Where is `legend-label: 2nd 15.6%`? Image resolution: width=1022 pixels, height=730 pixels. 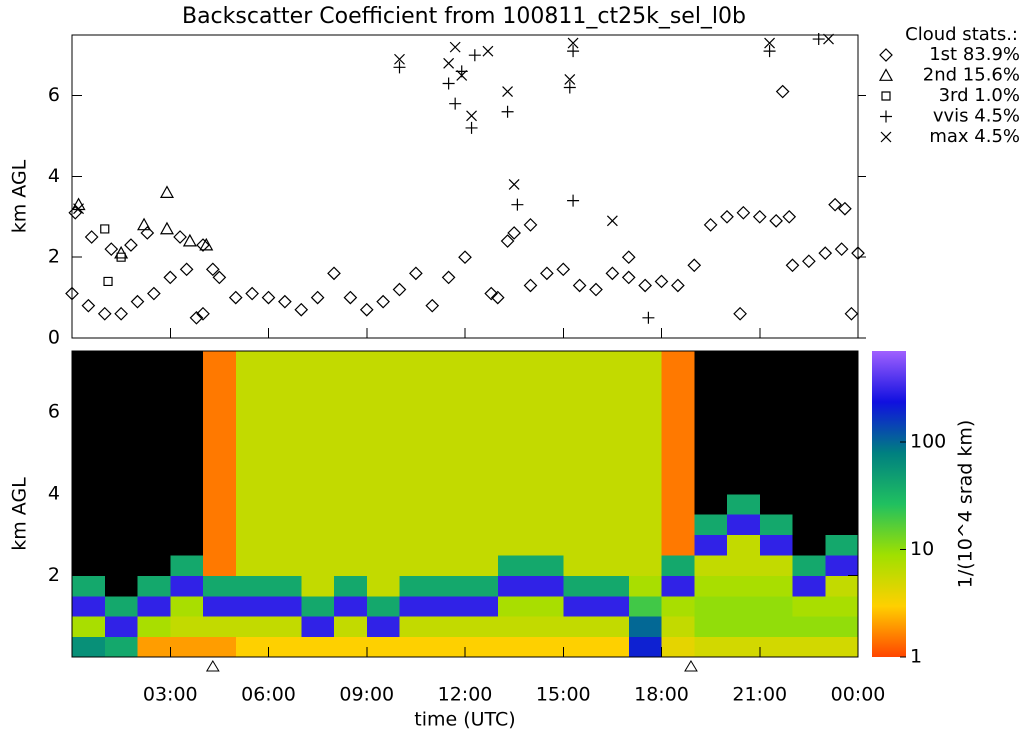
legend-label: 2nd 15.6% is located at coordinates (971, 75).